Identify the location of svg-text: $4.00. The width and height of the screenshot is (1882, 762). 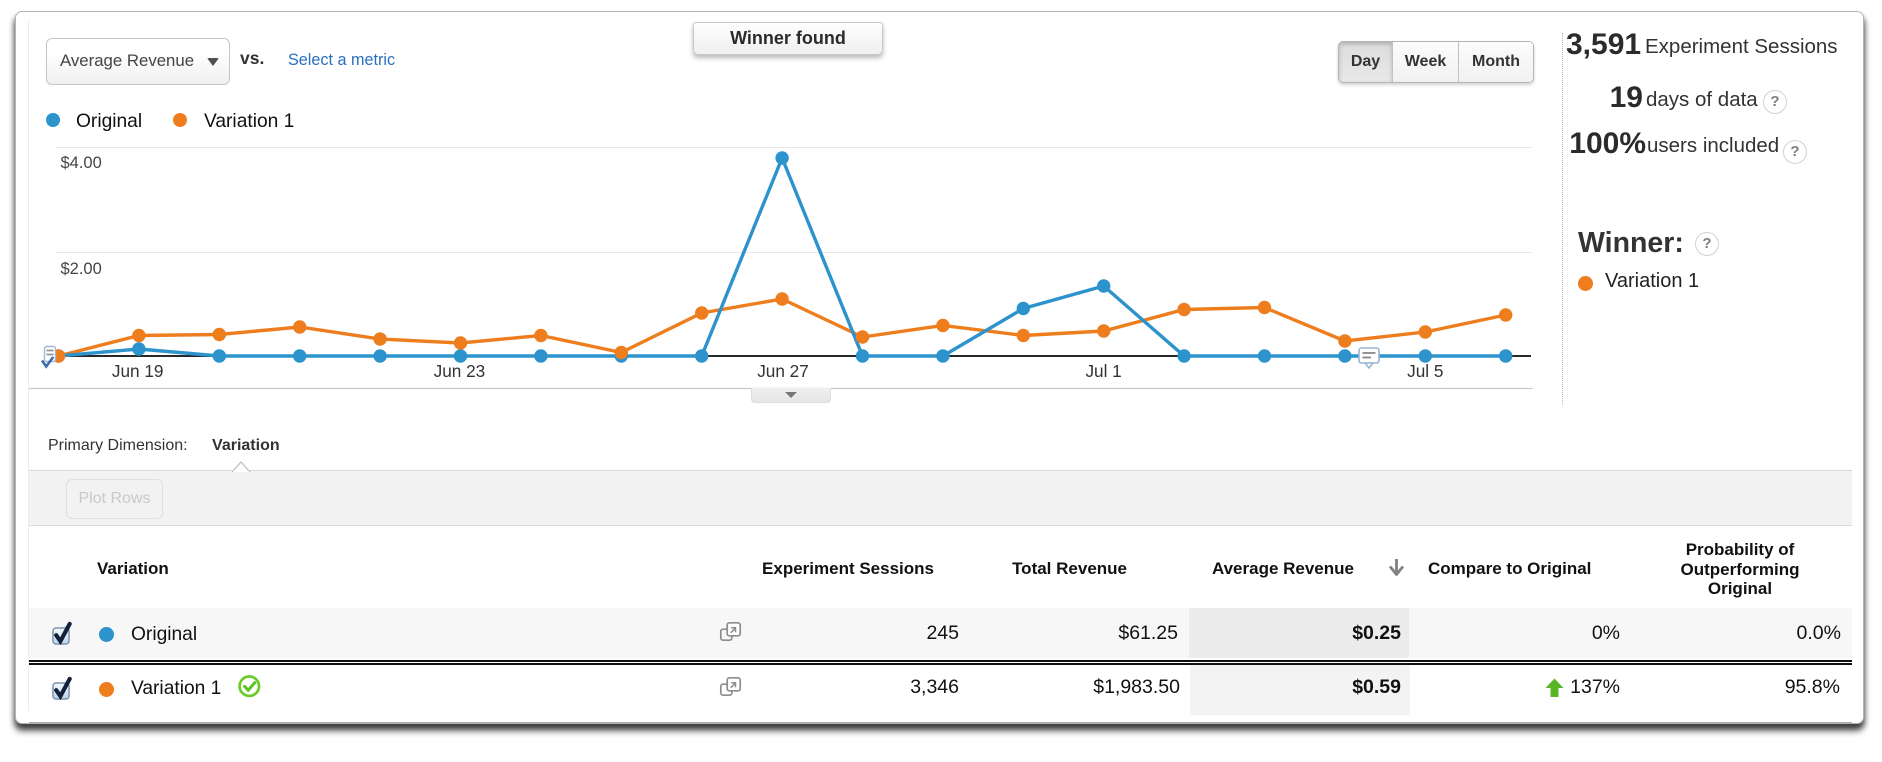
(81, 163).